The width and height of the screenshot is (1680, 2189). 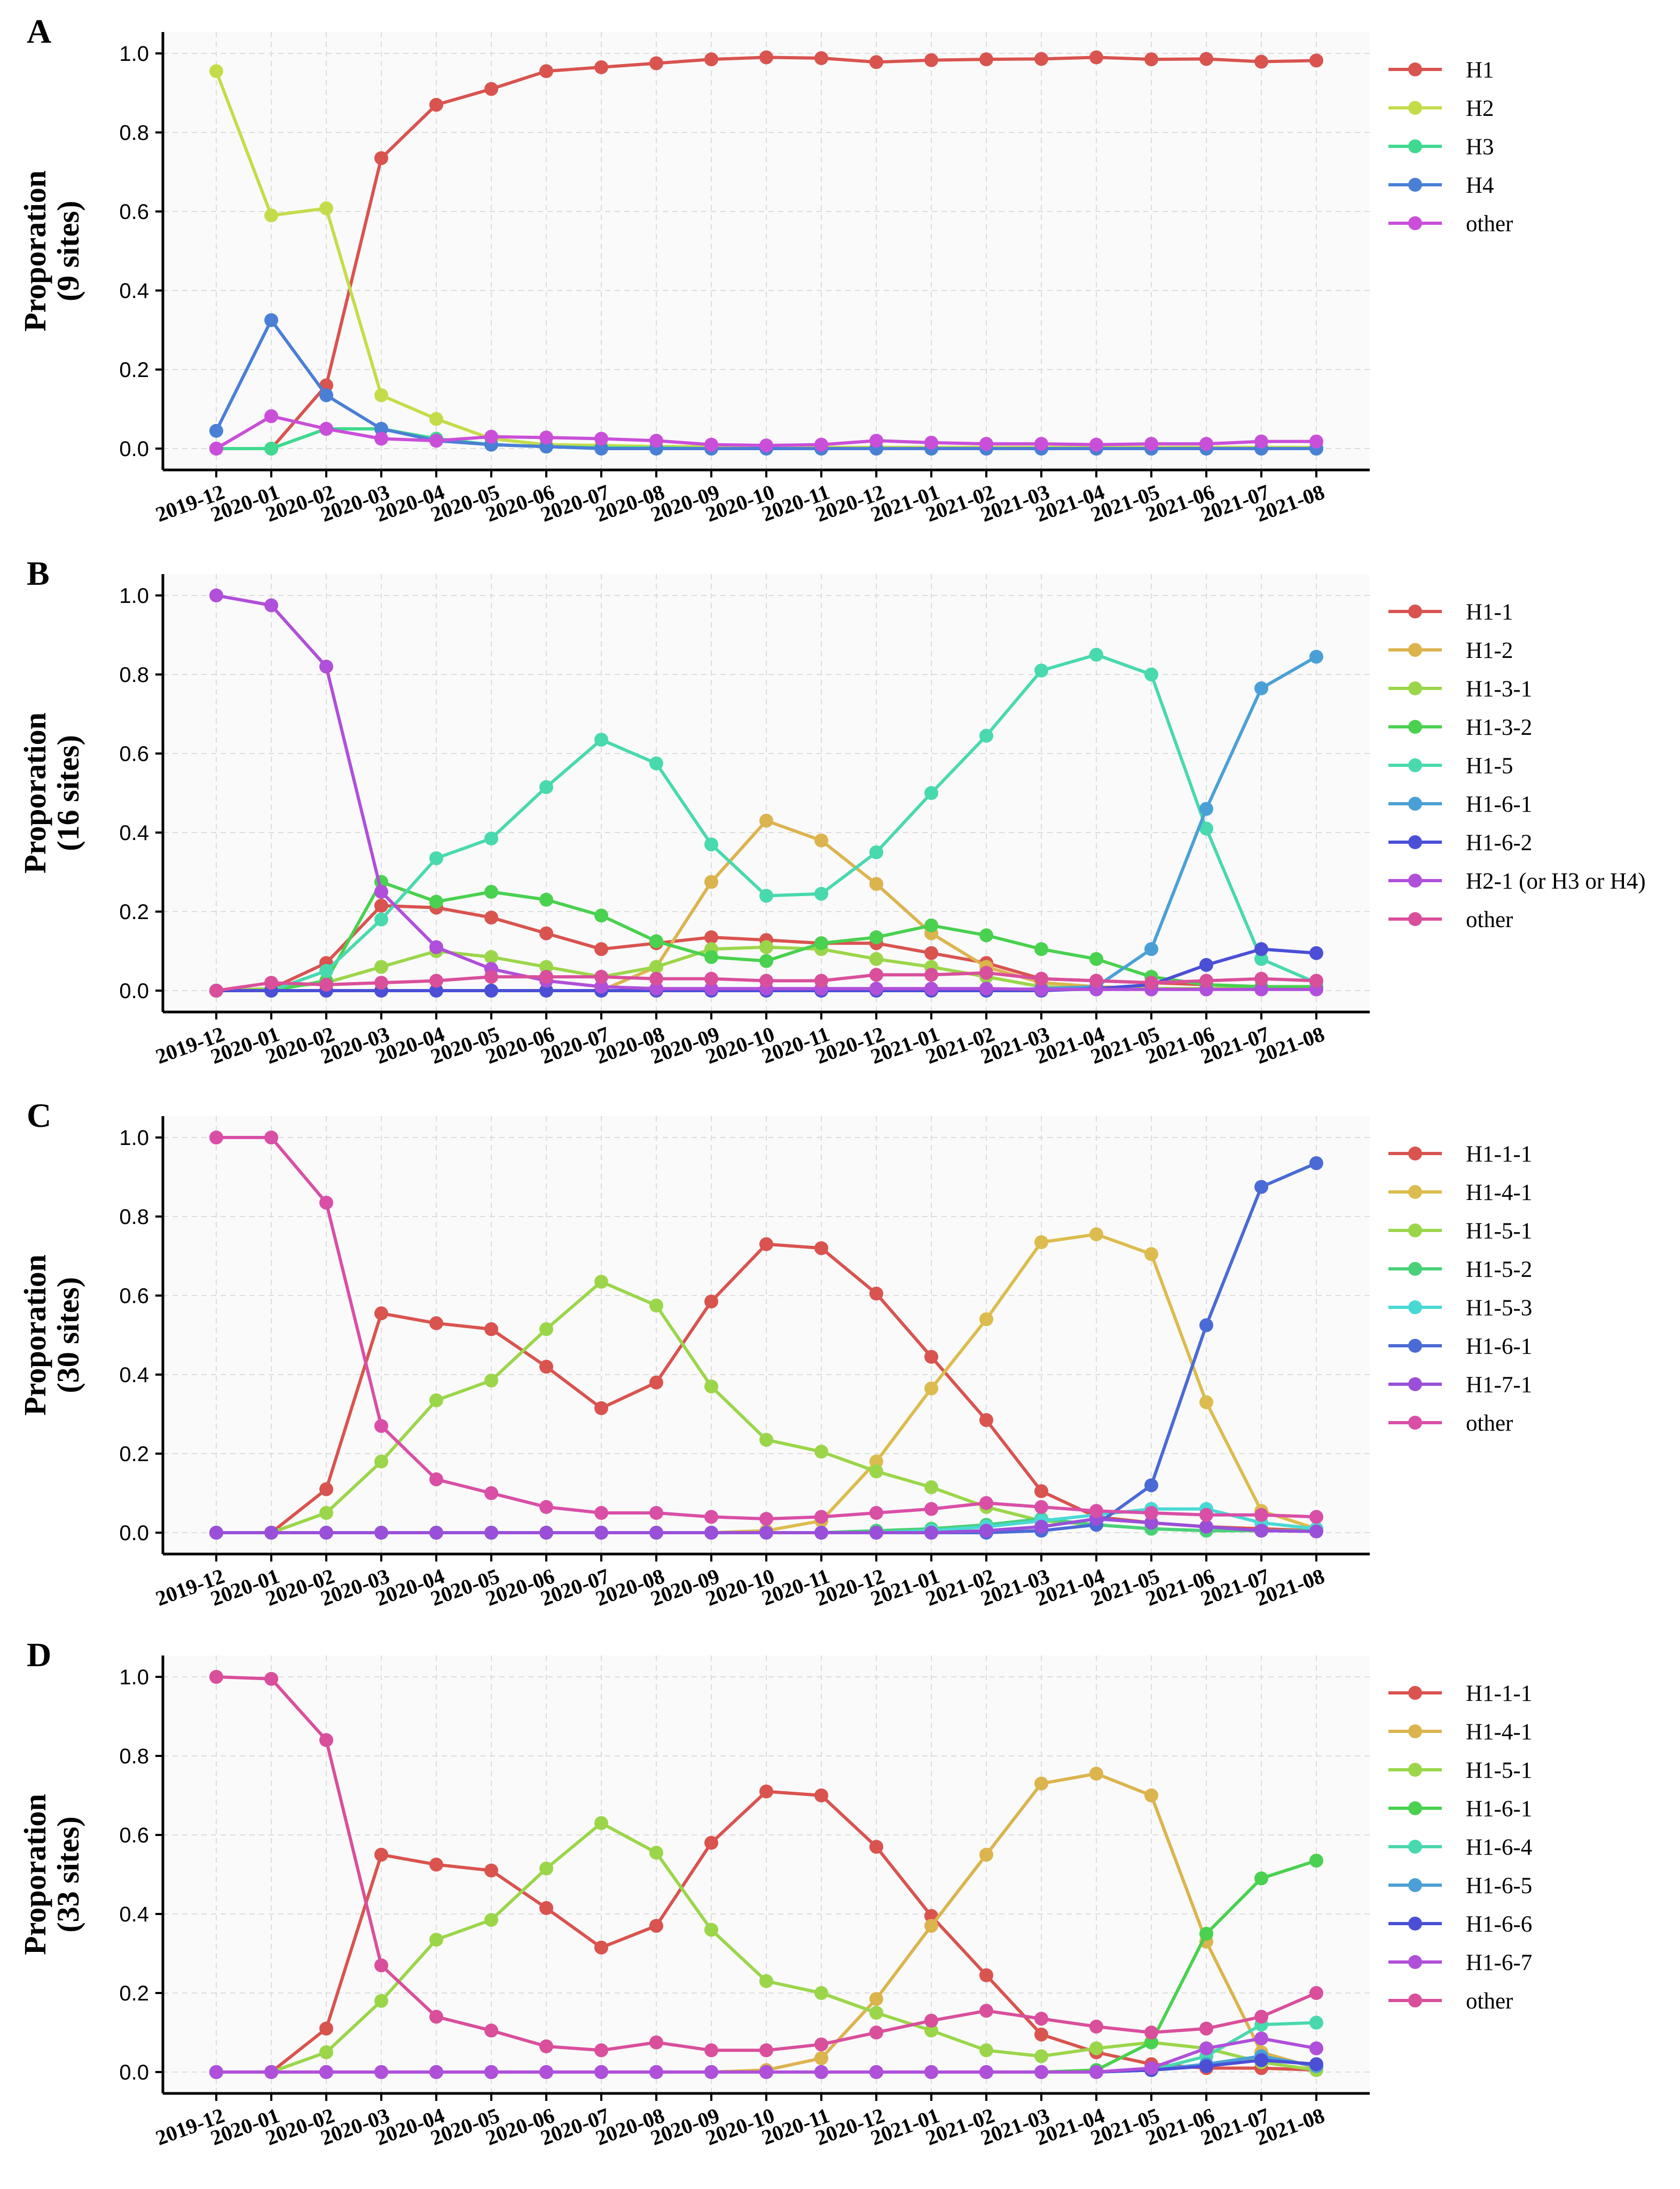 I want to click on legend-label: other, so click(x=1489, y=2001).